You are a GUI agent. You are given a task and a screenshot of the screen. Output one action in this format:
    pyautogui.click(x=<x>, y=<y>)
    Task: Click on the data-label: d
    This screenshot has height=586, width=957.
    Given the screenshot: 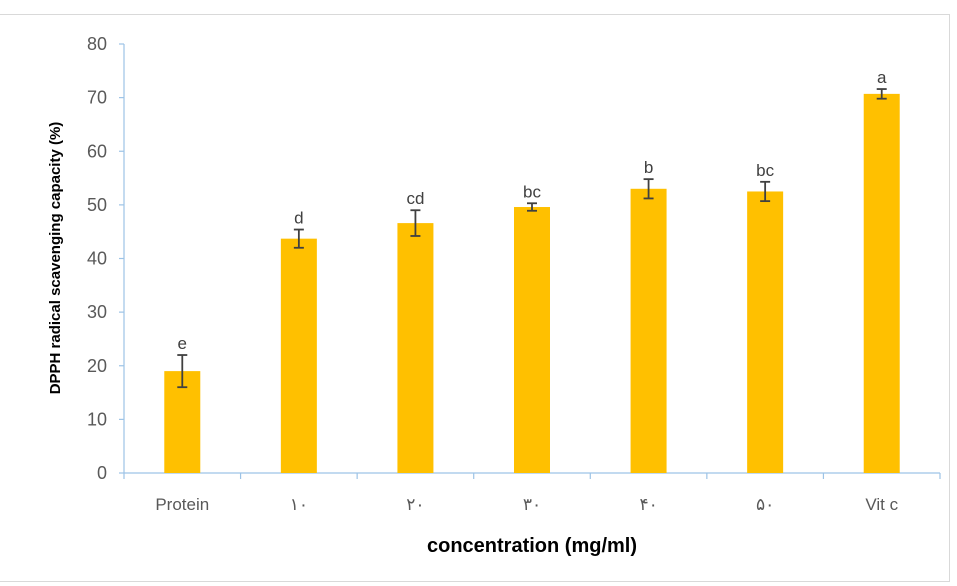 What is the action you would take?
    pyautogui.click(x=298, y=218)
    